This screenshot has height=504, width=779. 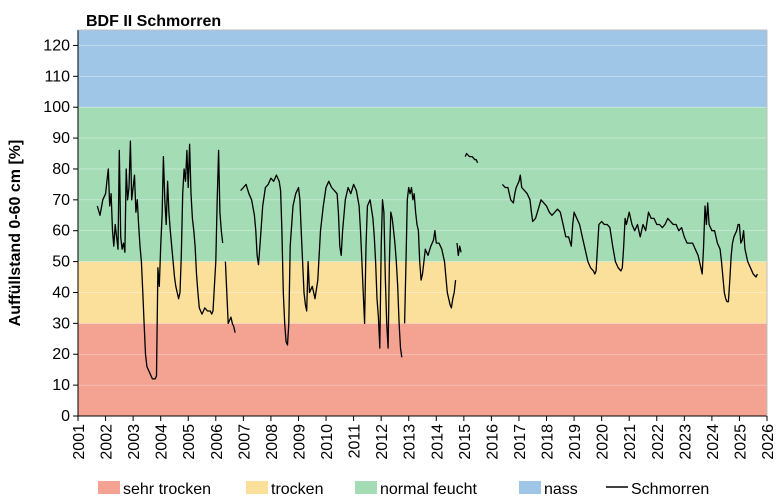 What do you see at coordinates (109, 487) in the screenshot?
I see `legend-swatch-sehr-trocken` at bounding box center [109, 487].